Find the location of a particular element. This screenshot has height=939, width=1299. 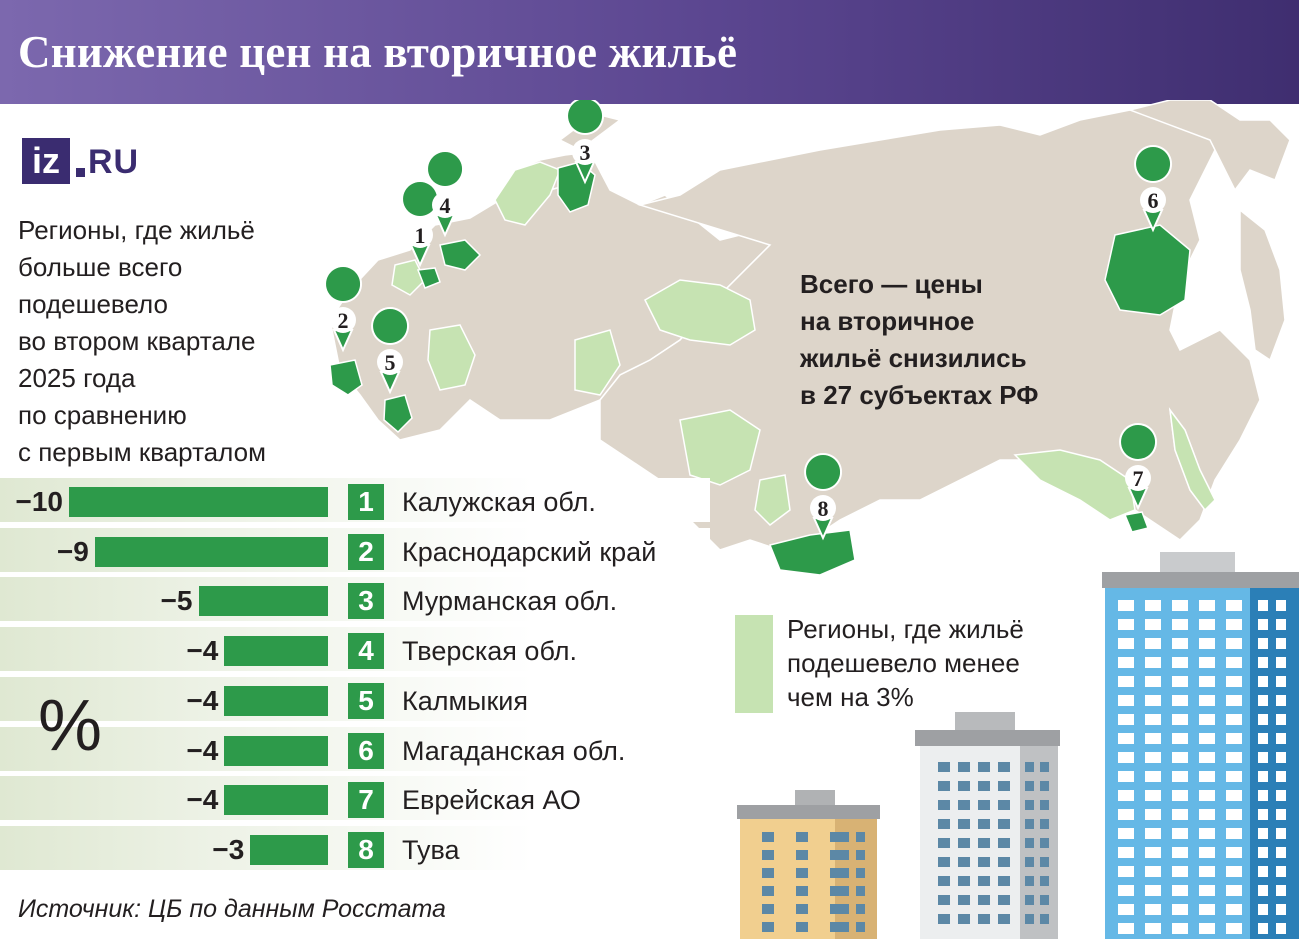

map-marker: 1 is located at coordinates (420, 224).